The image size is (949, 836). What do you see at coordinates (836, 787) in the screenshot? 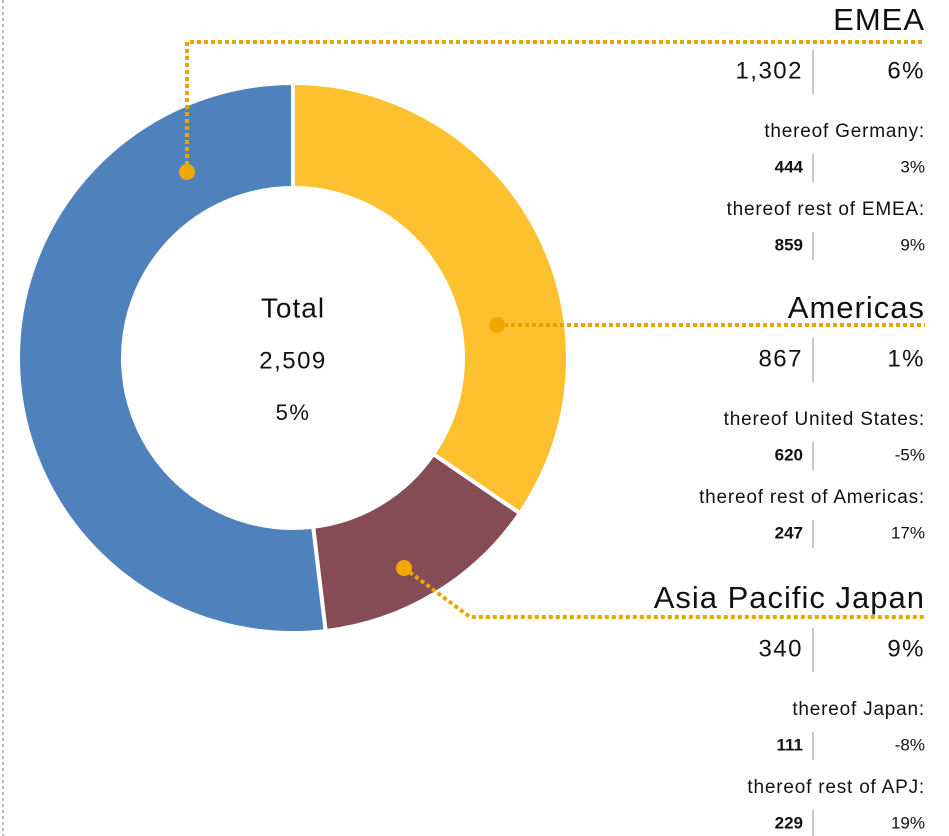
I see `detail-label: thereof rest of APJ:` at bounding box center [836, 787].